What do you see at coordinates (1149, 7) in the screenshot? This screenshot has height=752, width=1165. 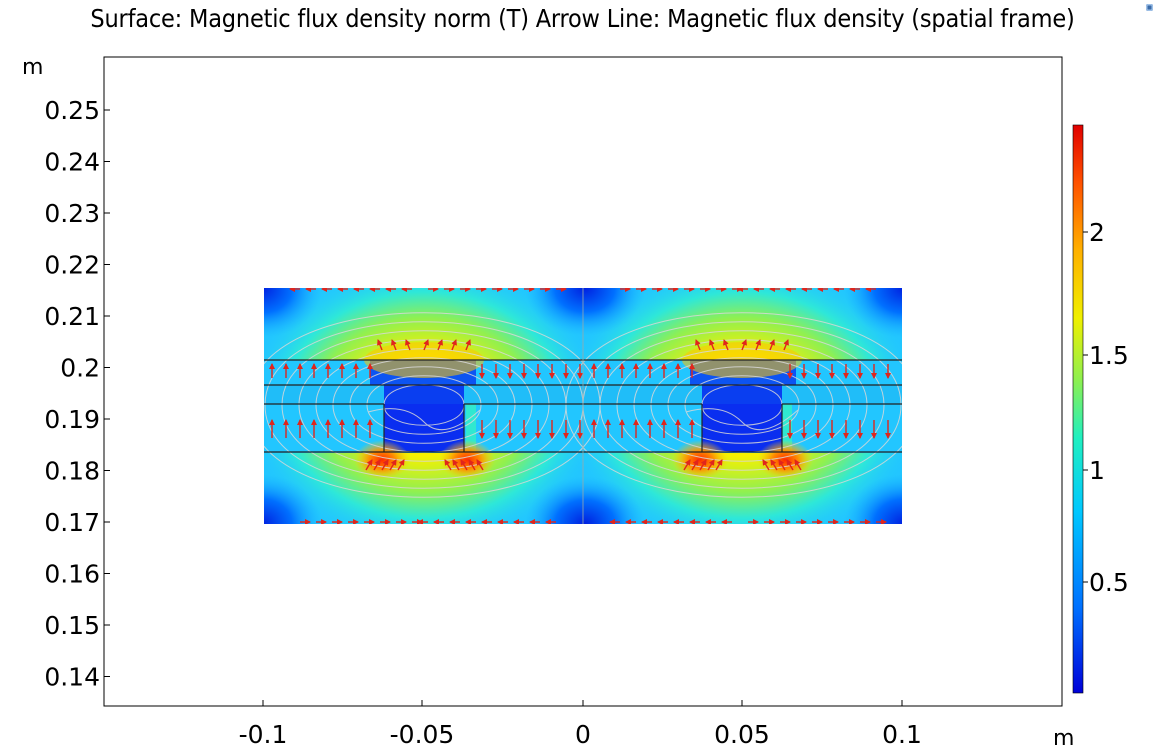 I see `toolbar-toggle-icon` at bounding box center [1149, 7].